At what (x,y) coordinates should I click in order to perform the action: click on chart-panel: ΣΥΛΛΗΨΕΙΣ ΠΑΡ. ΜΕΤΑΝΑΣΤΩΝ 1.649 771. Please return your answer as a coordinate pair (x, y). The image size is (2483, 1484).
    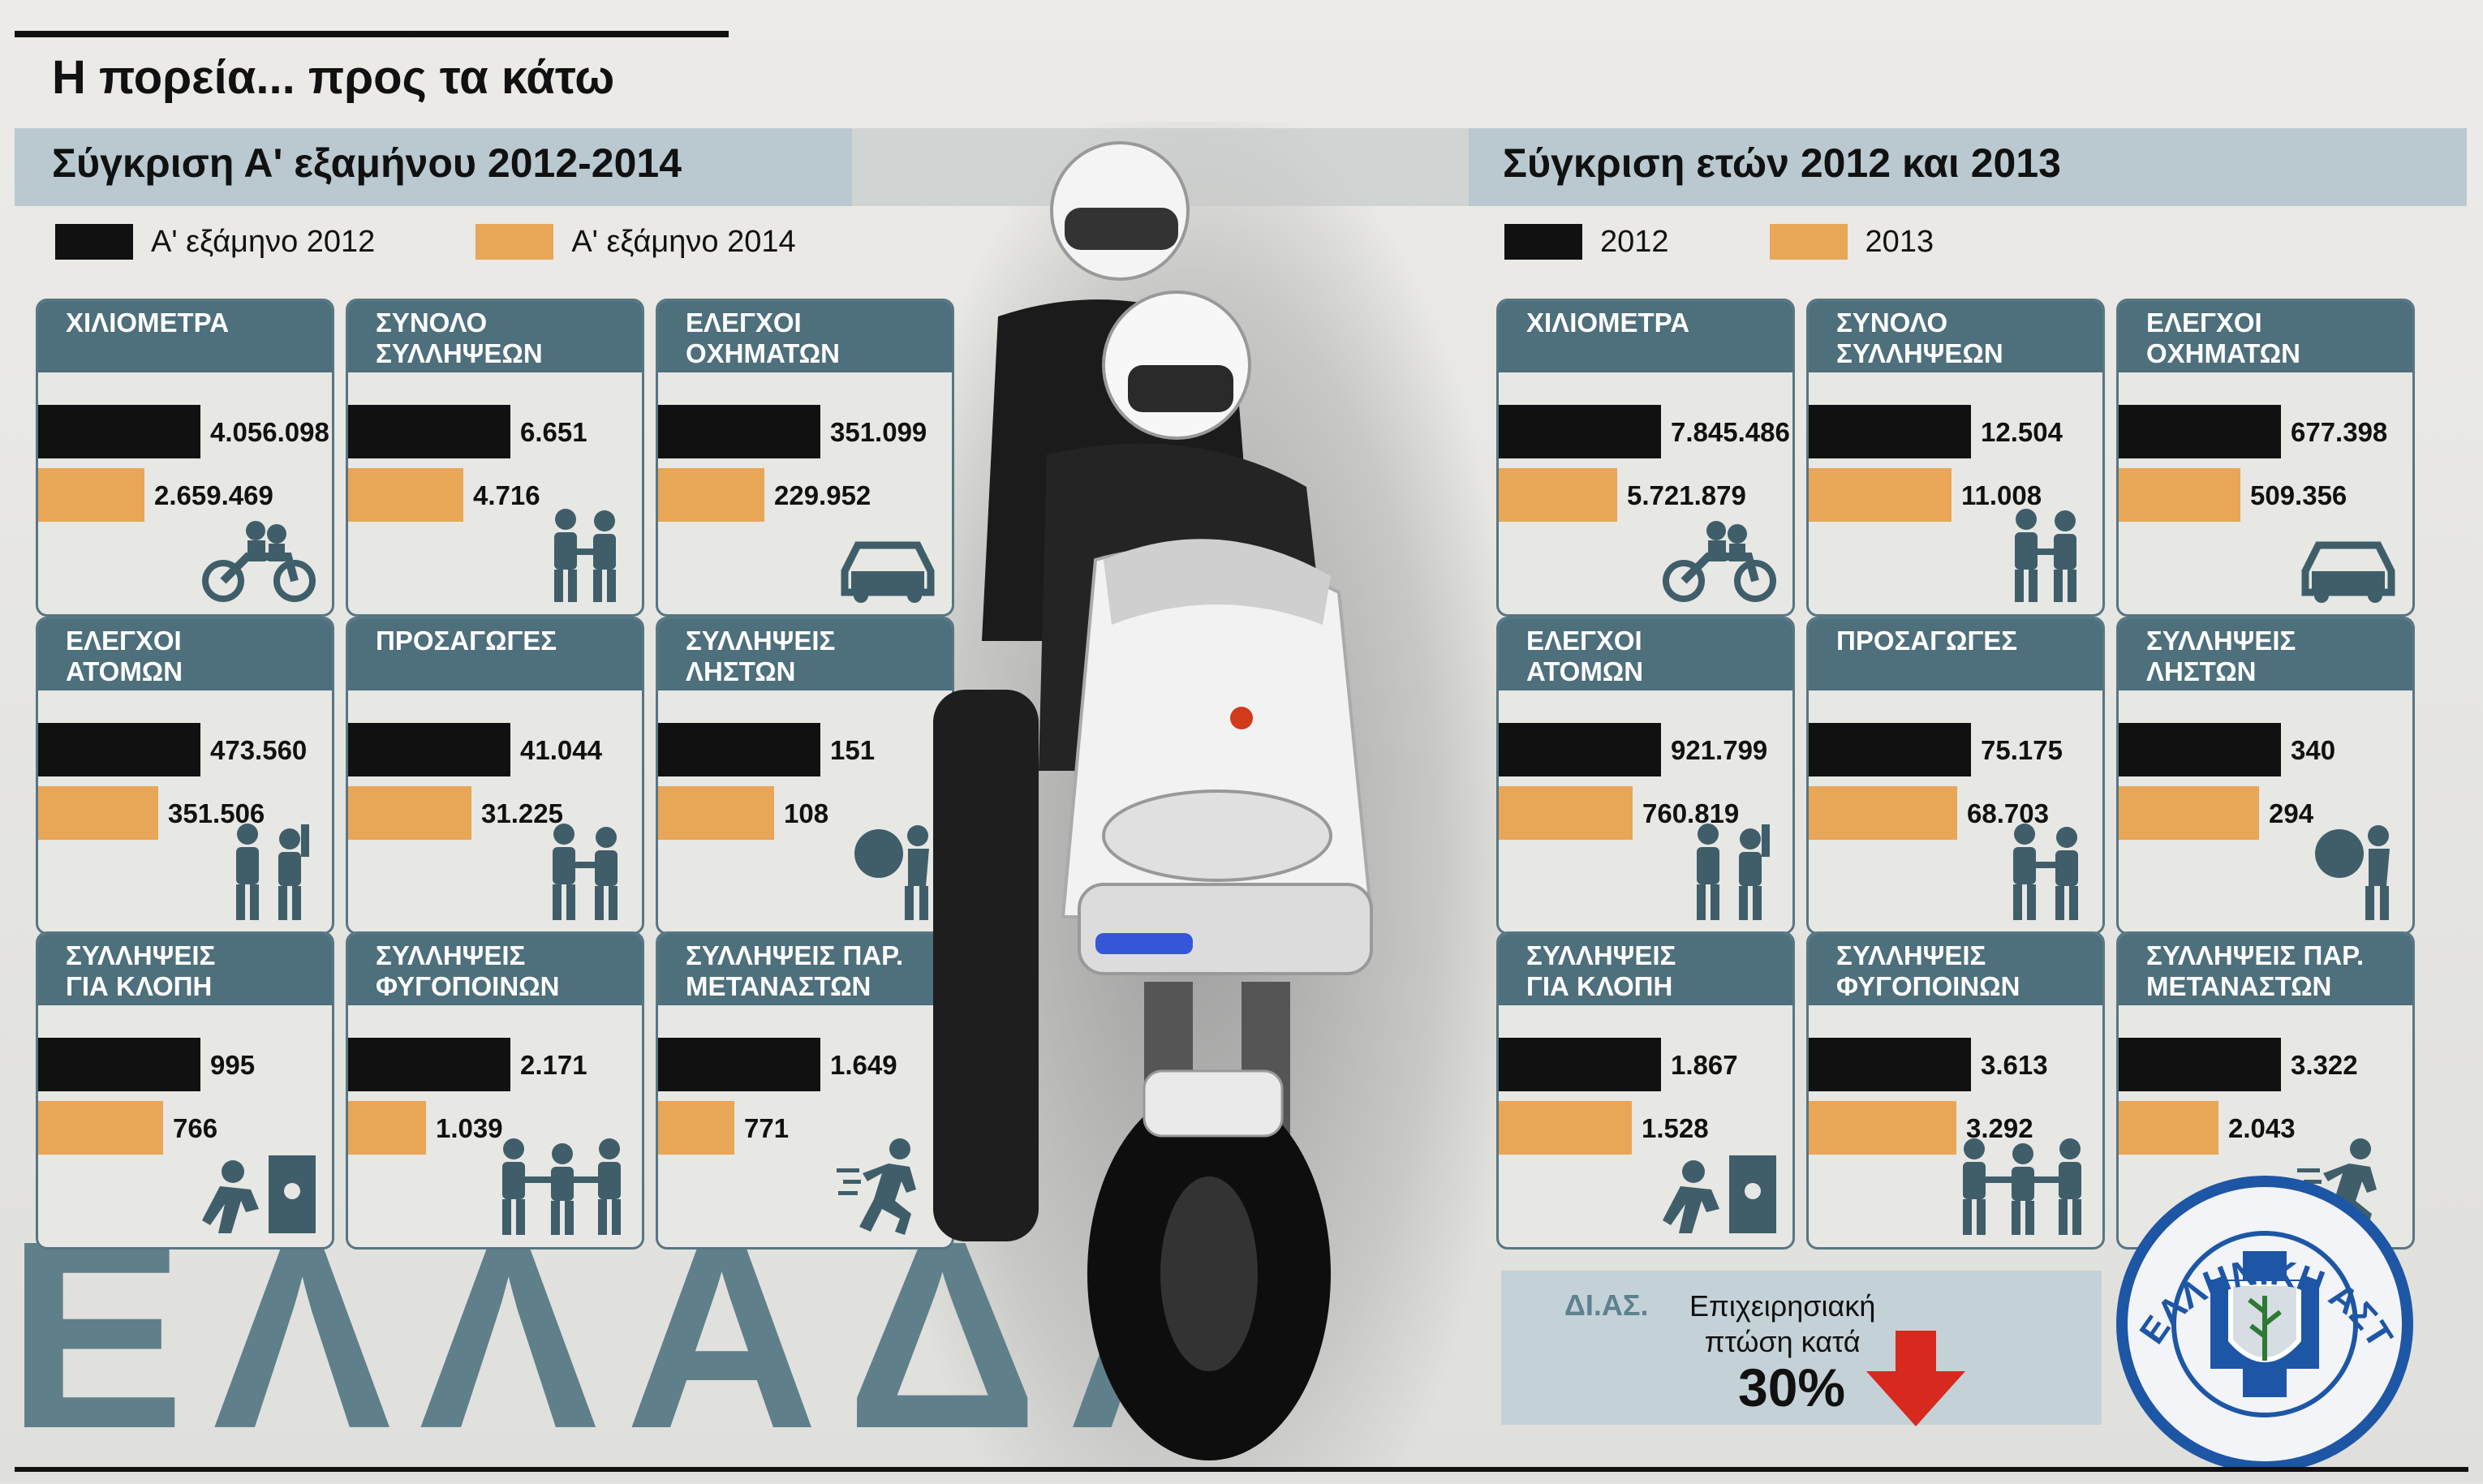
    Looking at the image, I should click on (805, 1091).